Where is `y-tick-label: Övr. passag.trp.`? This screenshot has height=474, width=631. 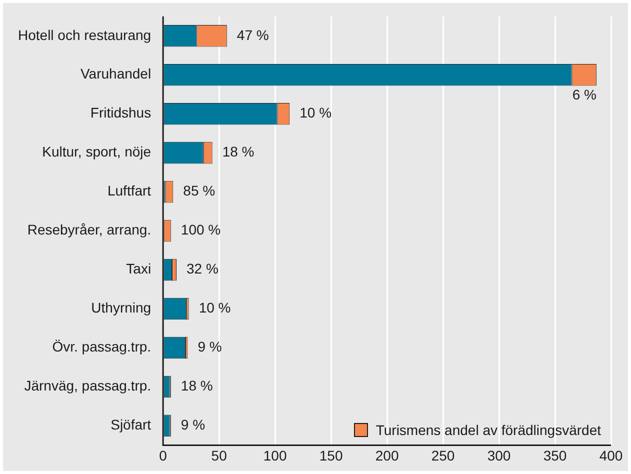 y-tick-label: Övr. passag.trp. is located at coordinates (102, 346).